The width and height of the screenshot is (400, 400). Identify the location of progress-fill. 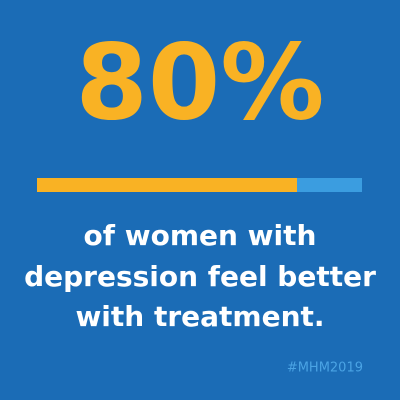
(167, 185).